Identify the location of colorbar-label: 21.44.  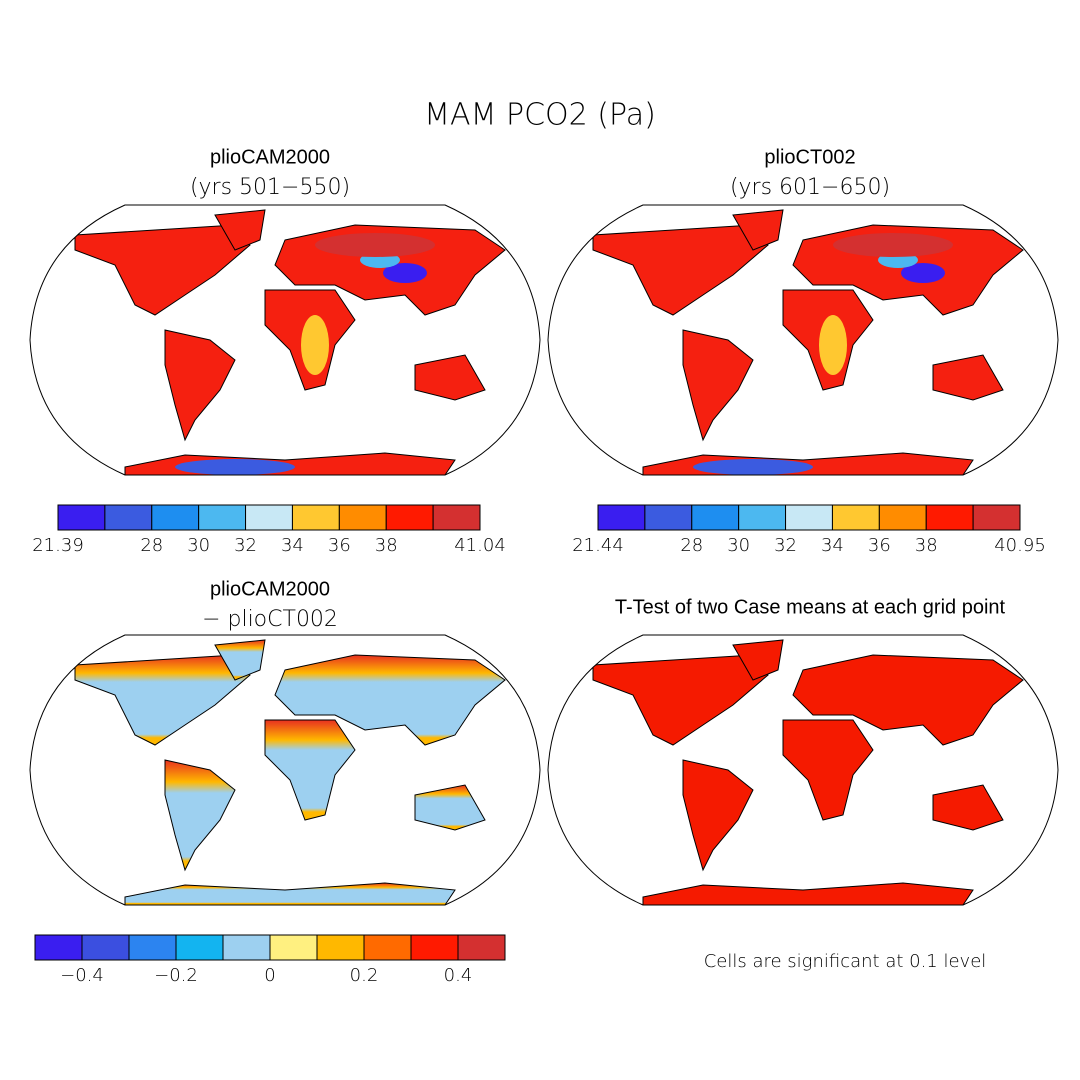
(598, 545).